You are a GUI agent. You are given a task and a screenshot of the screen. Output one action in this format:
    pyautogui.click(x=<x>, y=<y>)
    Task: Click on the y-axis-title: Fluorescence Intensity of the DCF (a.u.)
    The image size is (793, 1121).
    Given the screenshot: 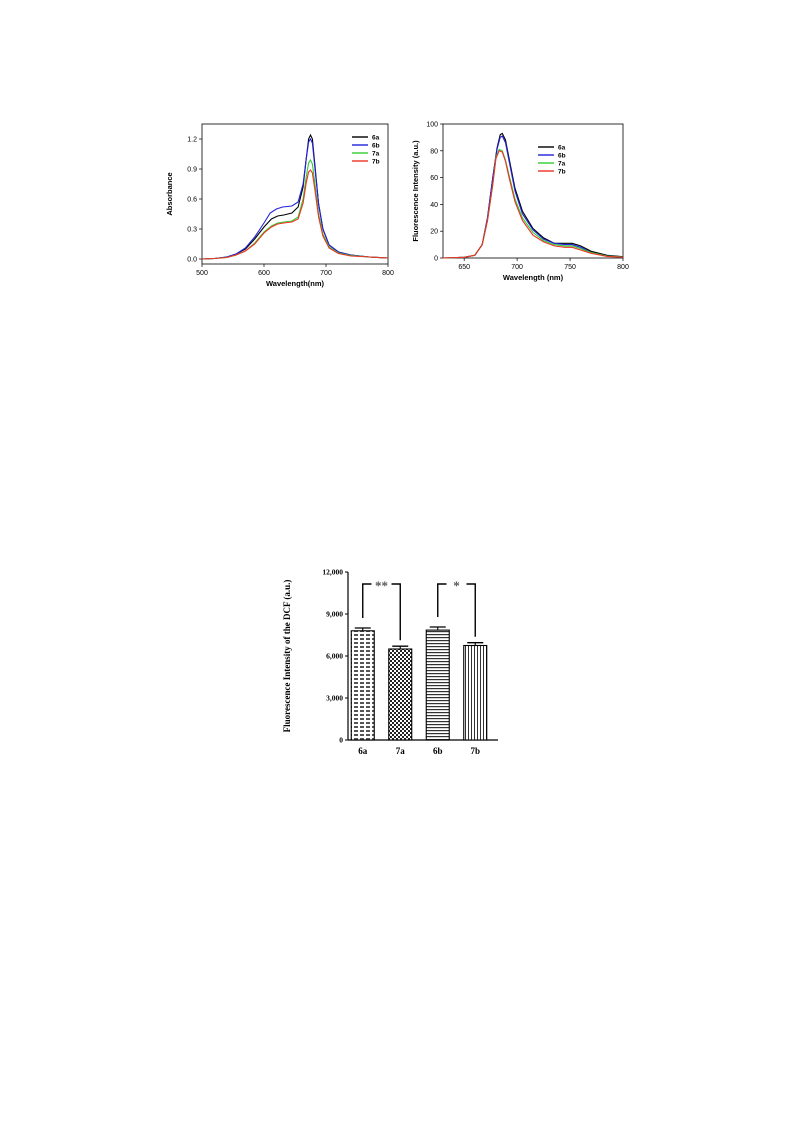 What is the action you would take?
    pyautogui.click(x=287, y=656)
    